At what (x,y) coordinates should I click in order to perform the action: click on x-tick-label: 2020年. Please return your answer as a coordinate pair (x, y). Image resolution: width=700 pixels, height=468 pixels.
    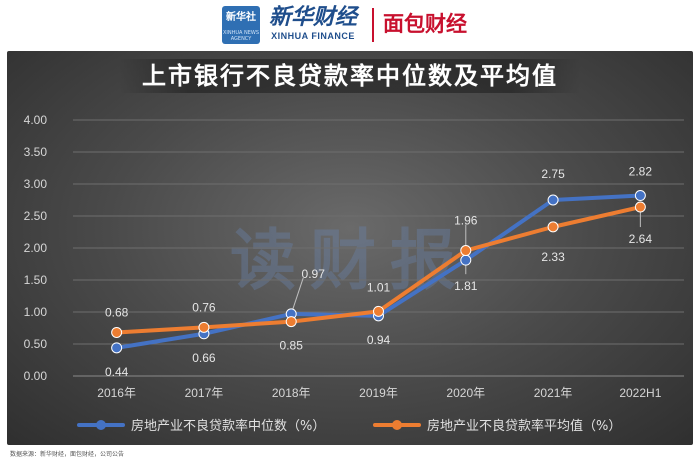
    Looking at the image, I should click on (465, 393).